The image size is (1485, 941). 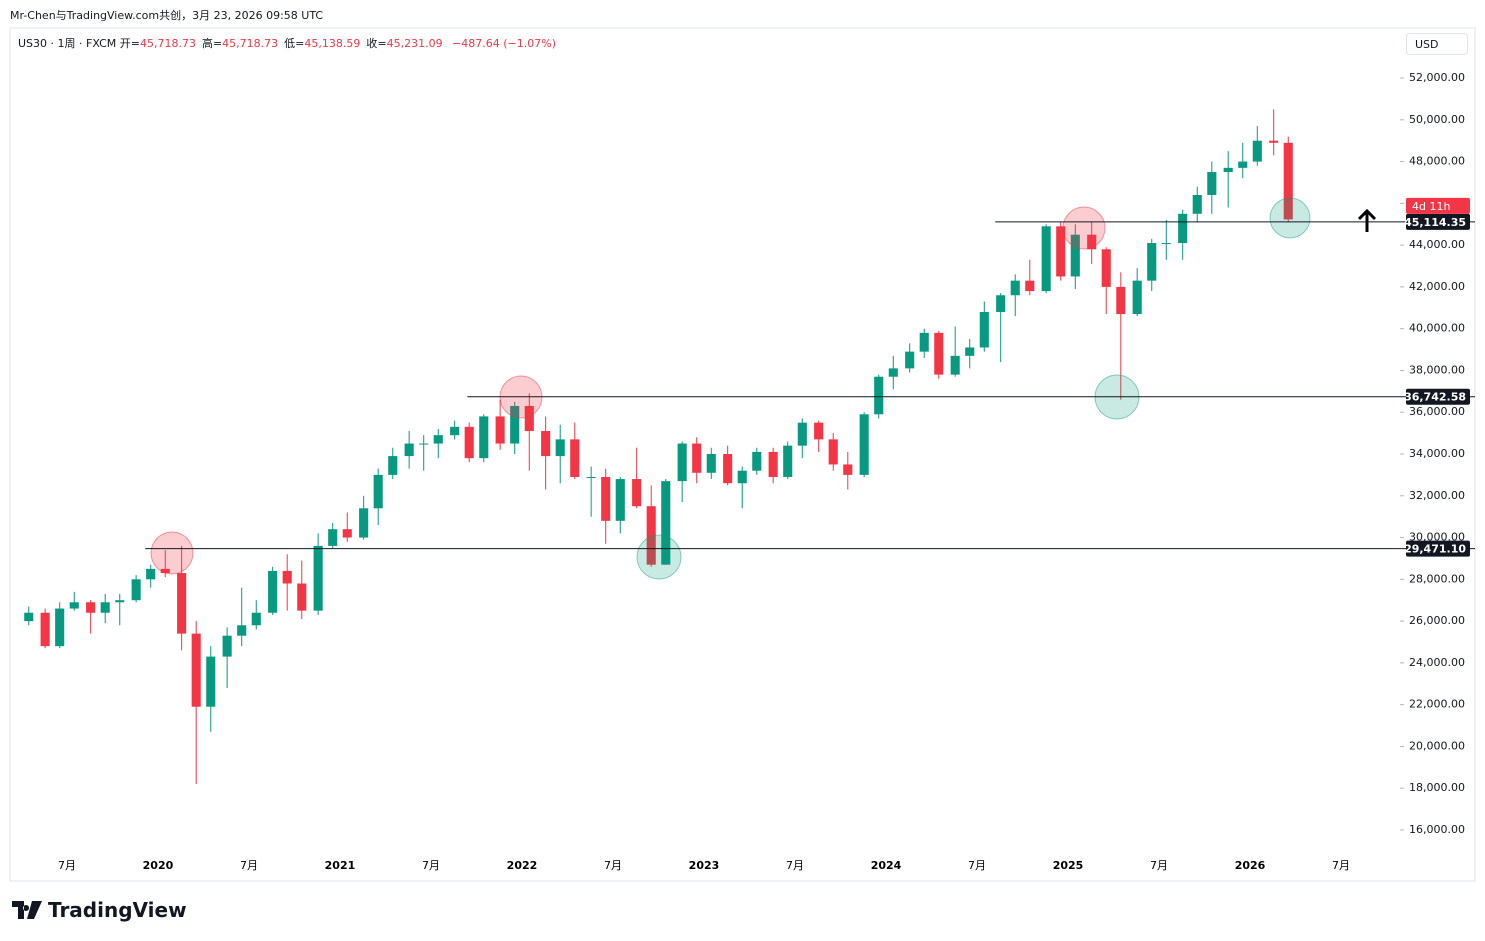 I want to click on y-tick-label: 26,000.00, so click(x=1437, y=620).